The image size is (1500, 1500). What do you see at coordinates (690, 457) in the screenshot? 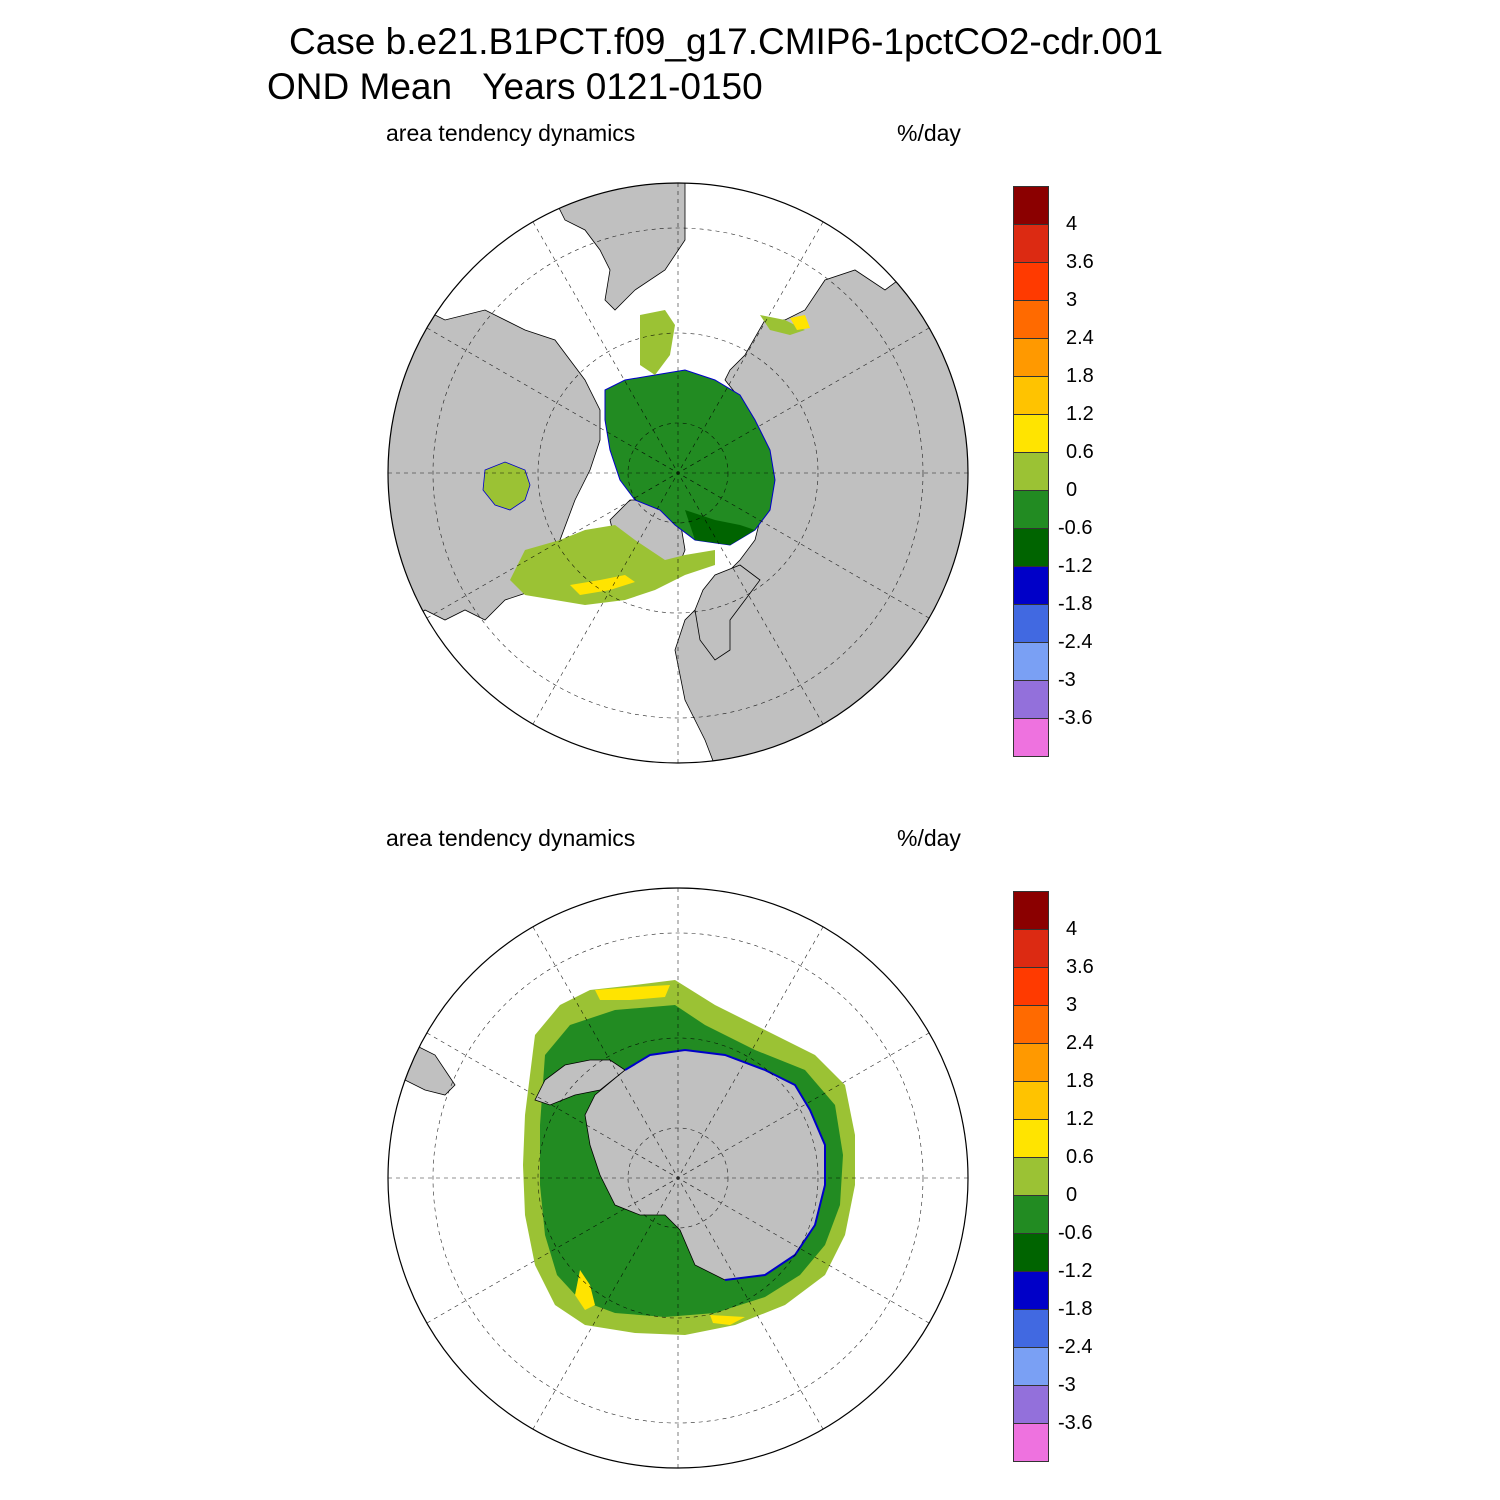
I see `field-arctic-basin` at bounding box center [690, 457].